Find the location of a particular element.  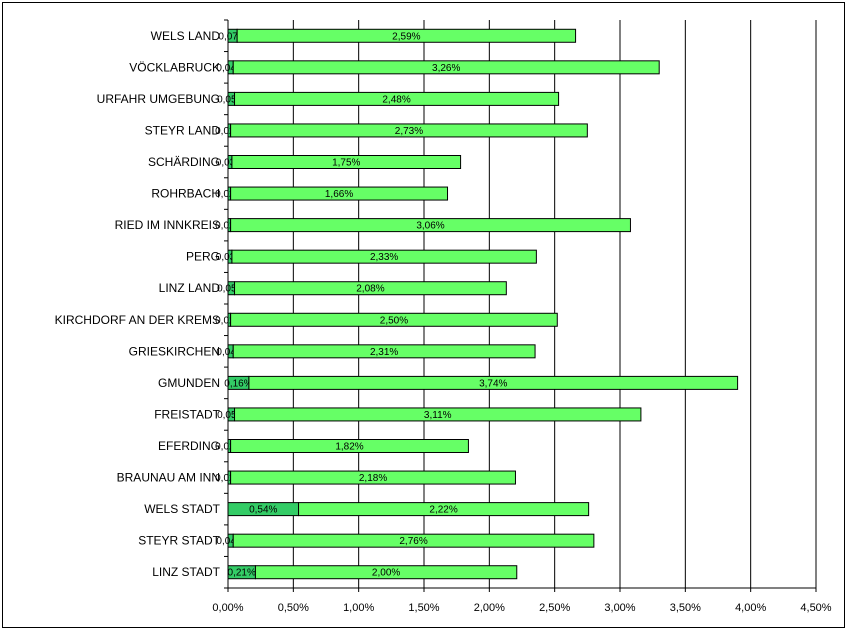

data-label: 2,08% is located at coordinates (370, 289).